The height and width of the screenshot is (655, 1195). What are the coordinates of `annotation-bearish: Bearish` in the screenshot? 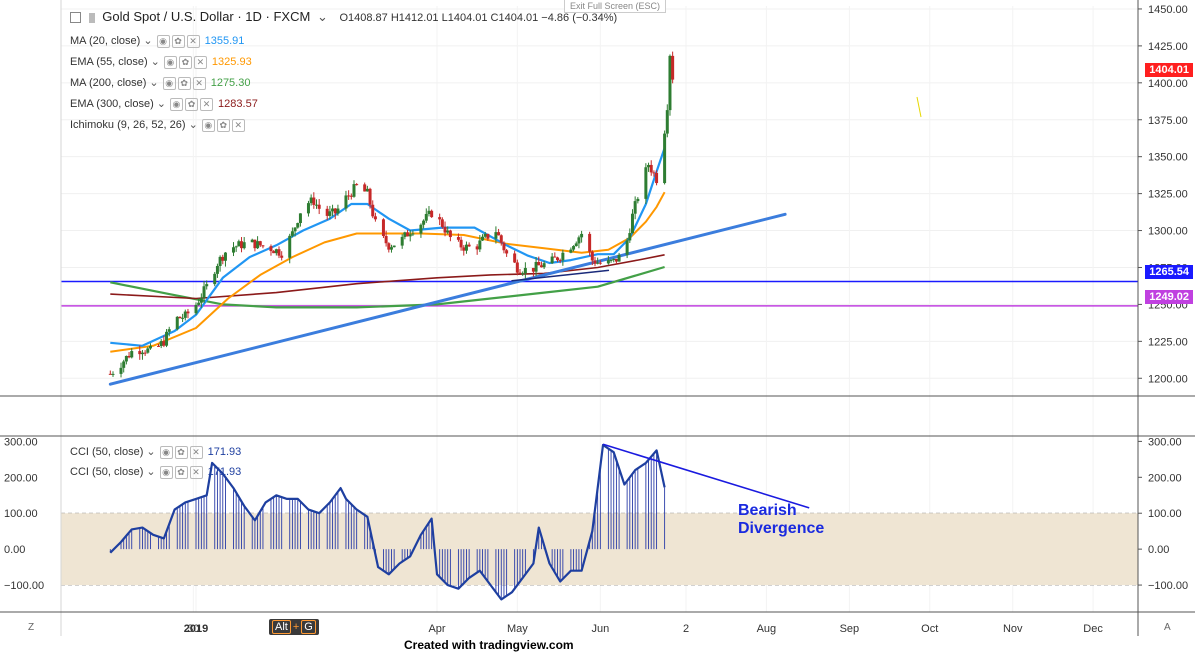 It's located at (767, 510).